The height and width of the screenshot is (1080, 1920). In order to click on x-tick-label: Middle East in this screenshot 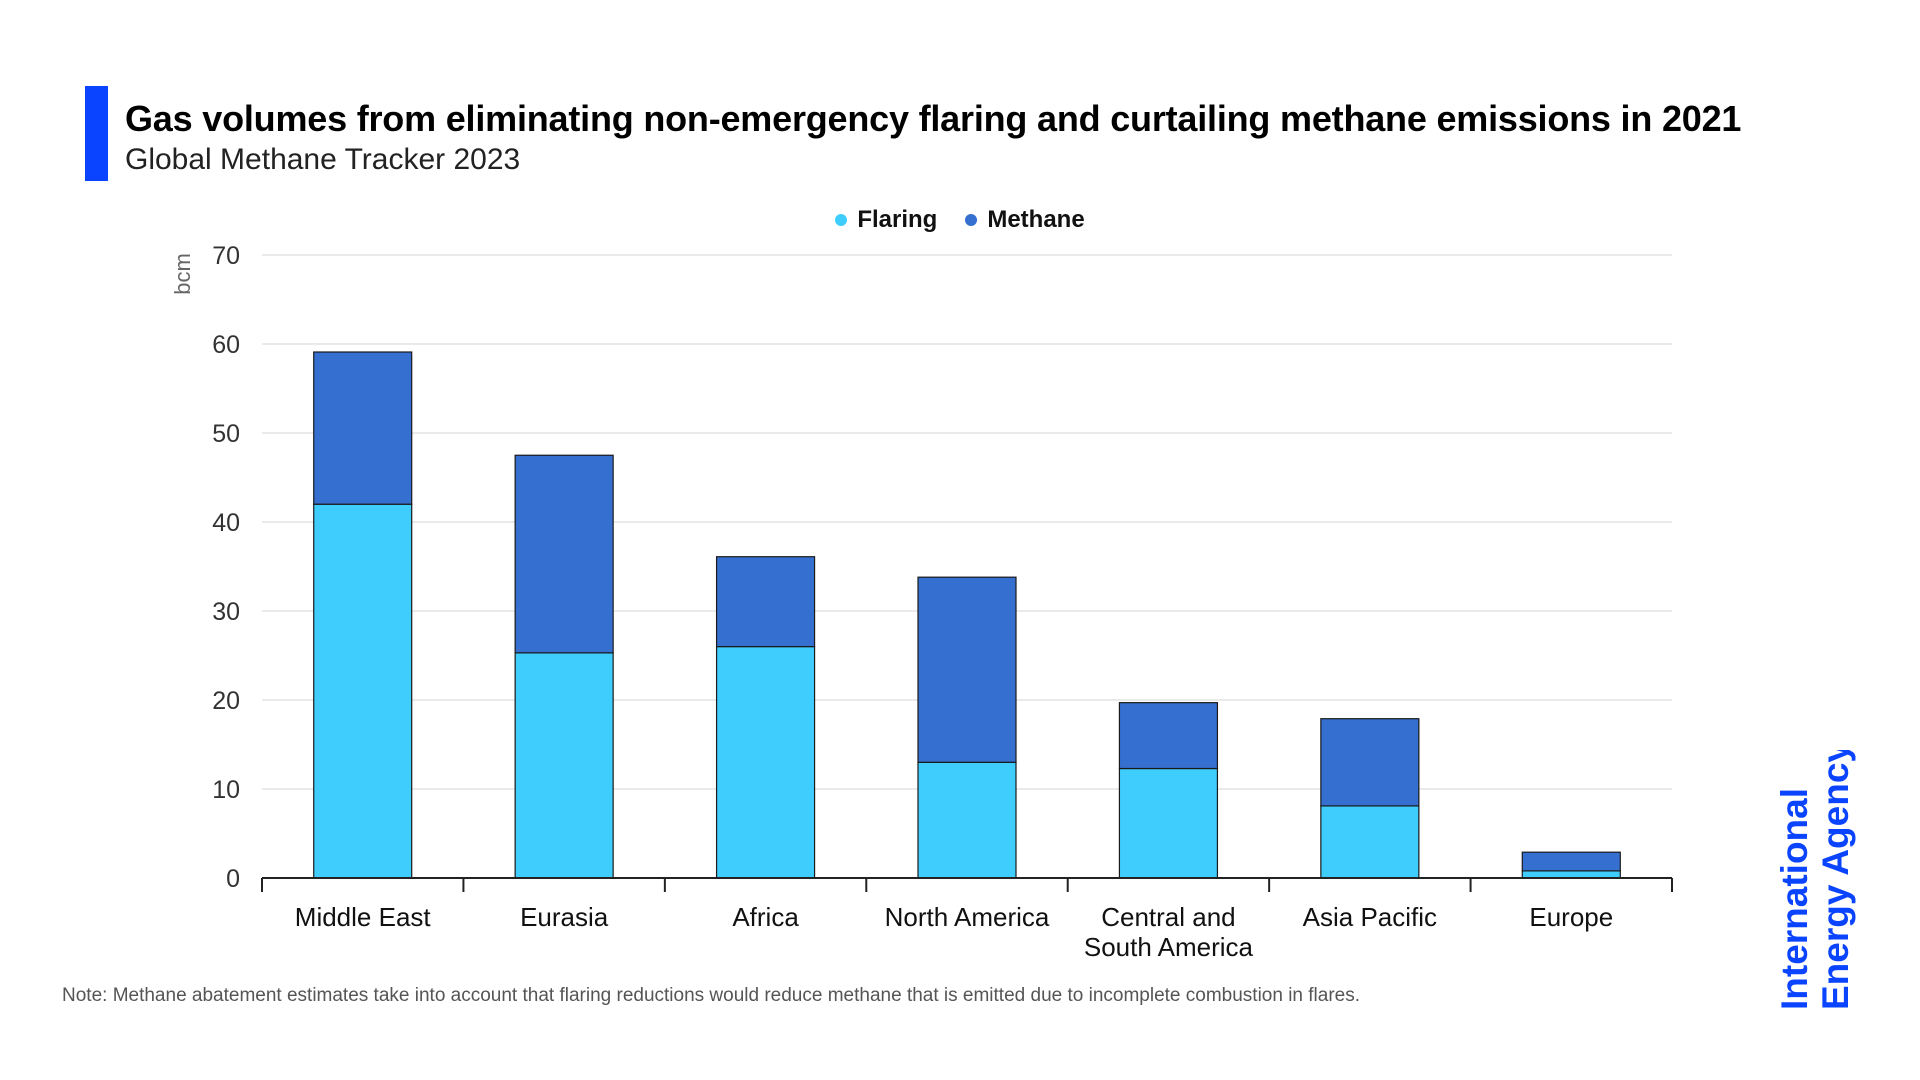, I will do `click(363, 917)`.